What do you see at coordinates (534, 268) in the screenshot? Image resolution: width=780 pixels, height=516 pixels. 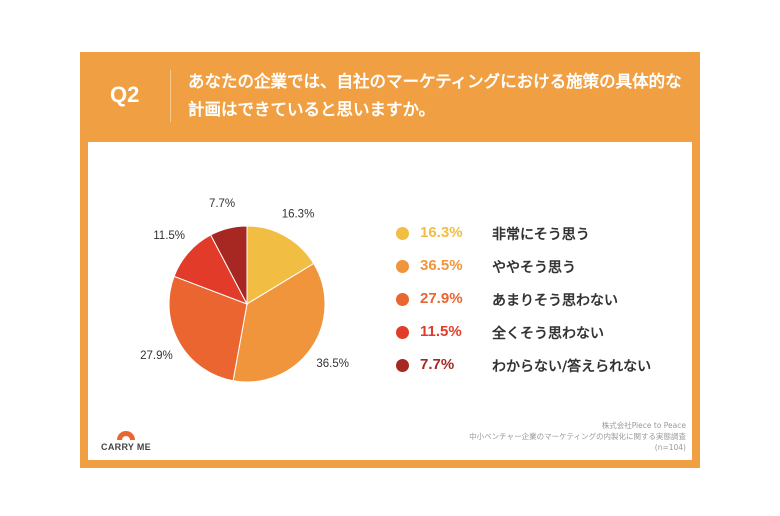 I see `legend-label: ややそう思う` at bounding box center [534, 268].